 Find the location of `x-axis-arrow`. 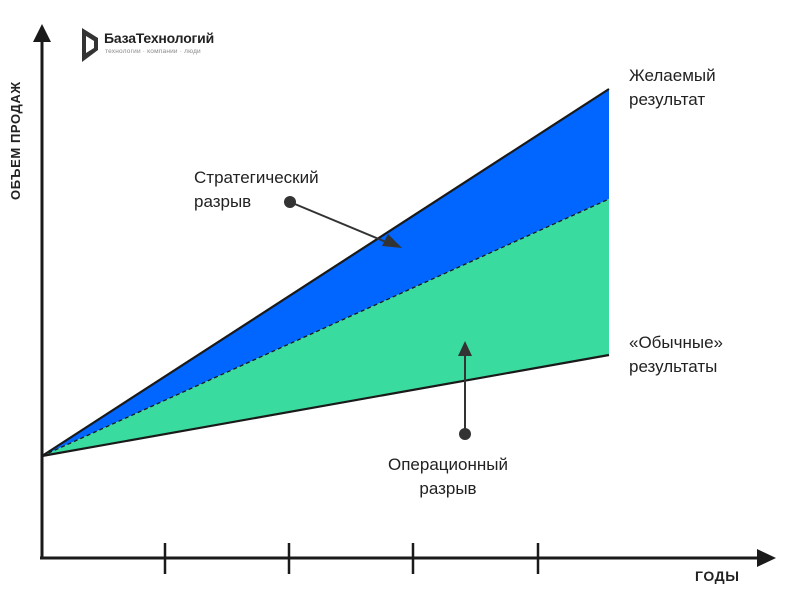

x-axis-arrow is located at coordinates (766, 558).